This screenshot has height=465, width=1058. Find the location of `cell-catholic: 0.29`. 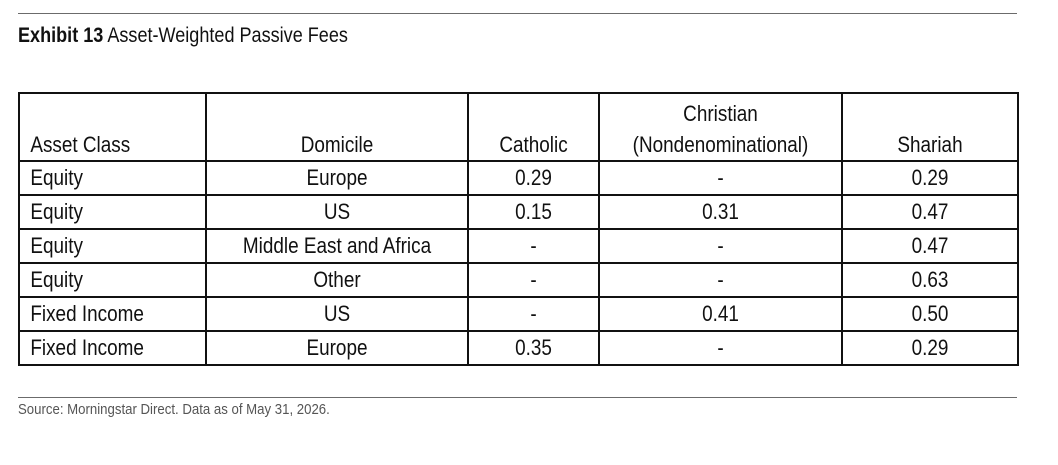

cell-catholic: 0.29 is located at coordinates (533, 178).